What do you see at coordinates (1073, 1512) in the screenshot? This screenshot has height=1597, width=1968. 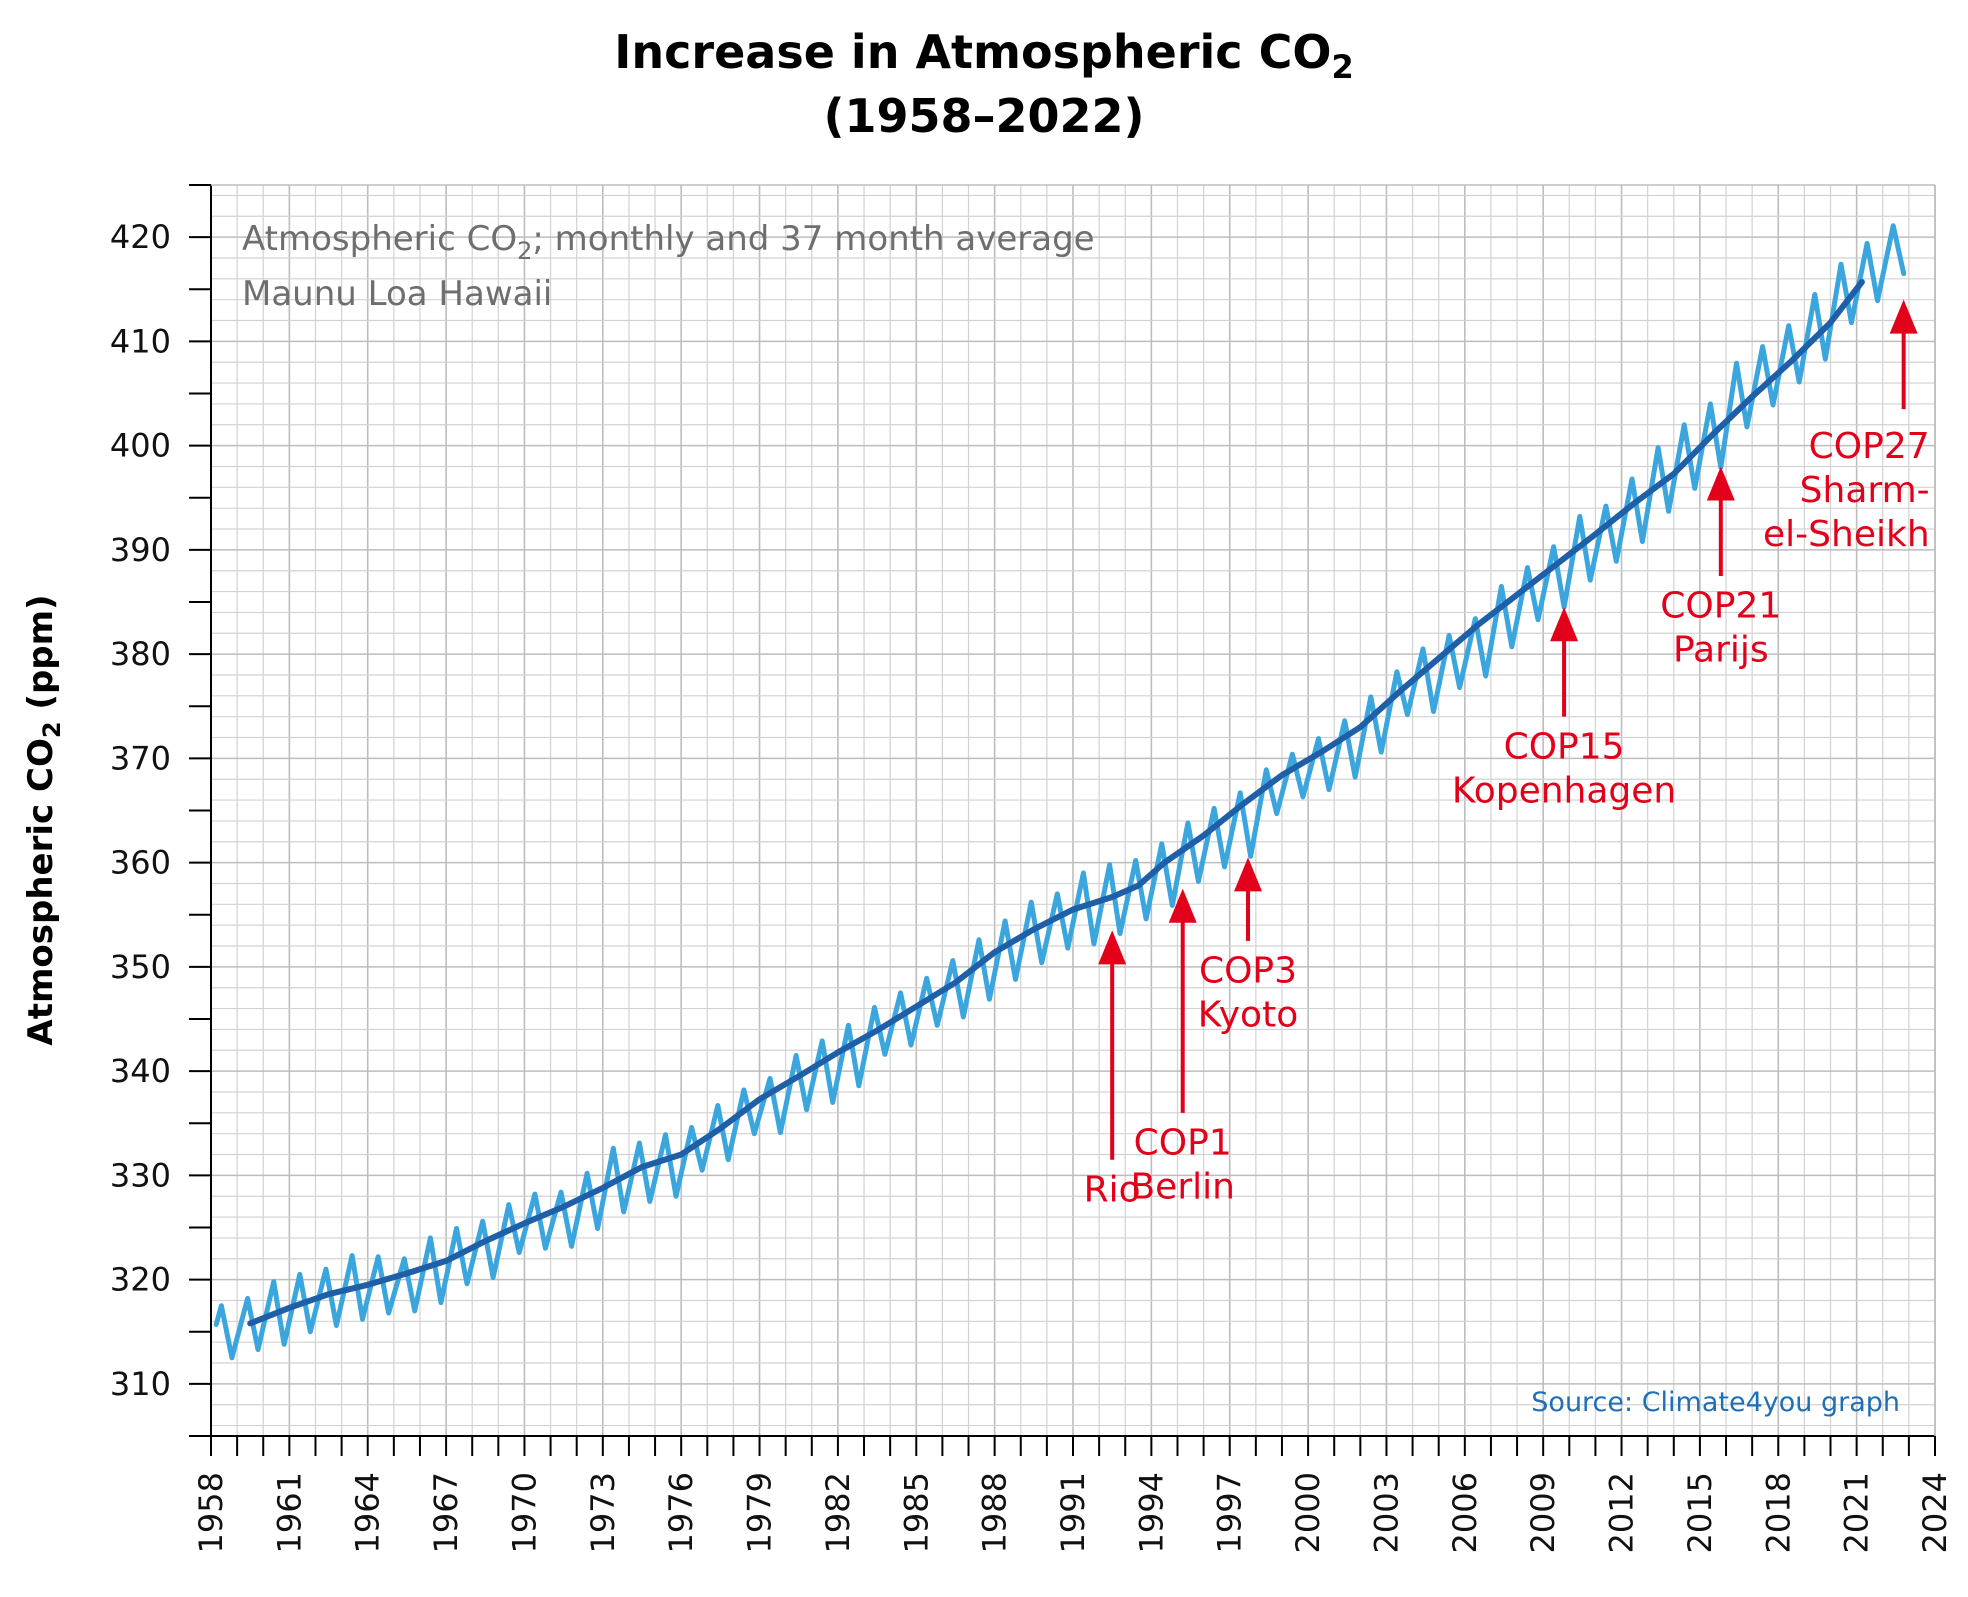 I see `x-tick-label: 1991` at bounding box center [1073, 1512].